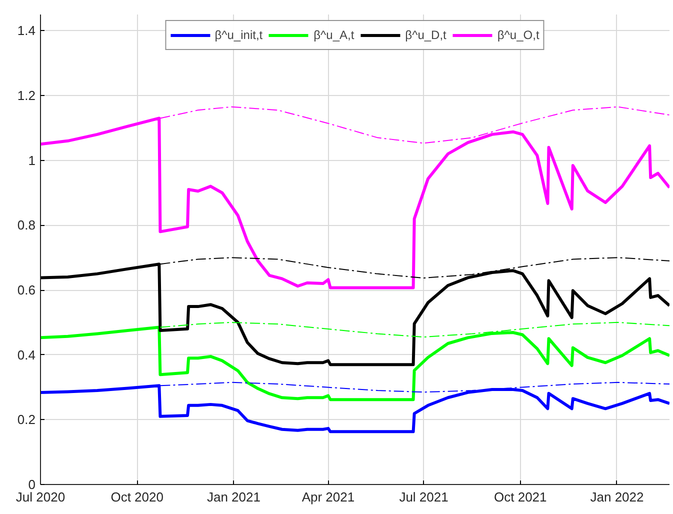 This screenshot has height=514, width=673. What do you see at coordinates (26, 96) in the screenshot?
I see `y-tick-label: 1.2` at bounding box center [26, 96].